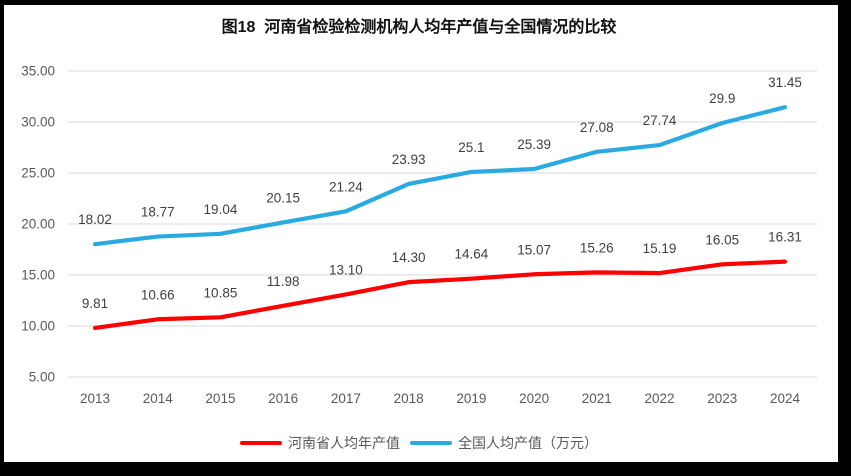  I want to click on data-label: 16.31, so click(785, 237).